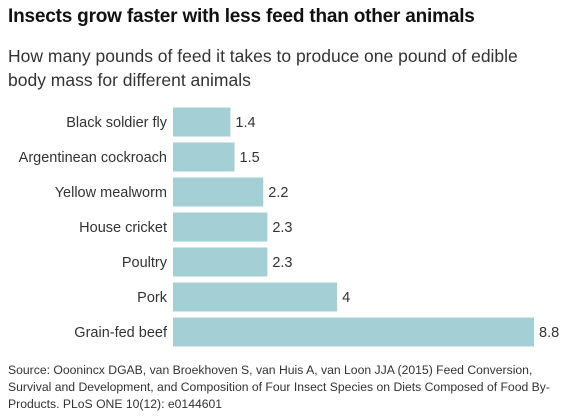 This screenshot has height=416, width=565. Describe the element at coordinates (111, 193) in the screenshot. I see `category-label: Yellow mealworm` at that location.